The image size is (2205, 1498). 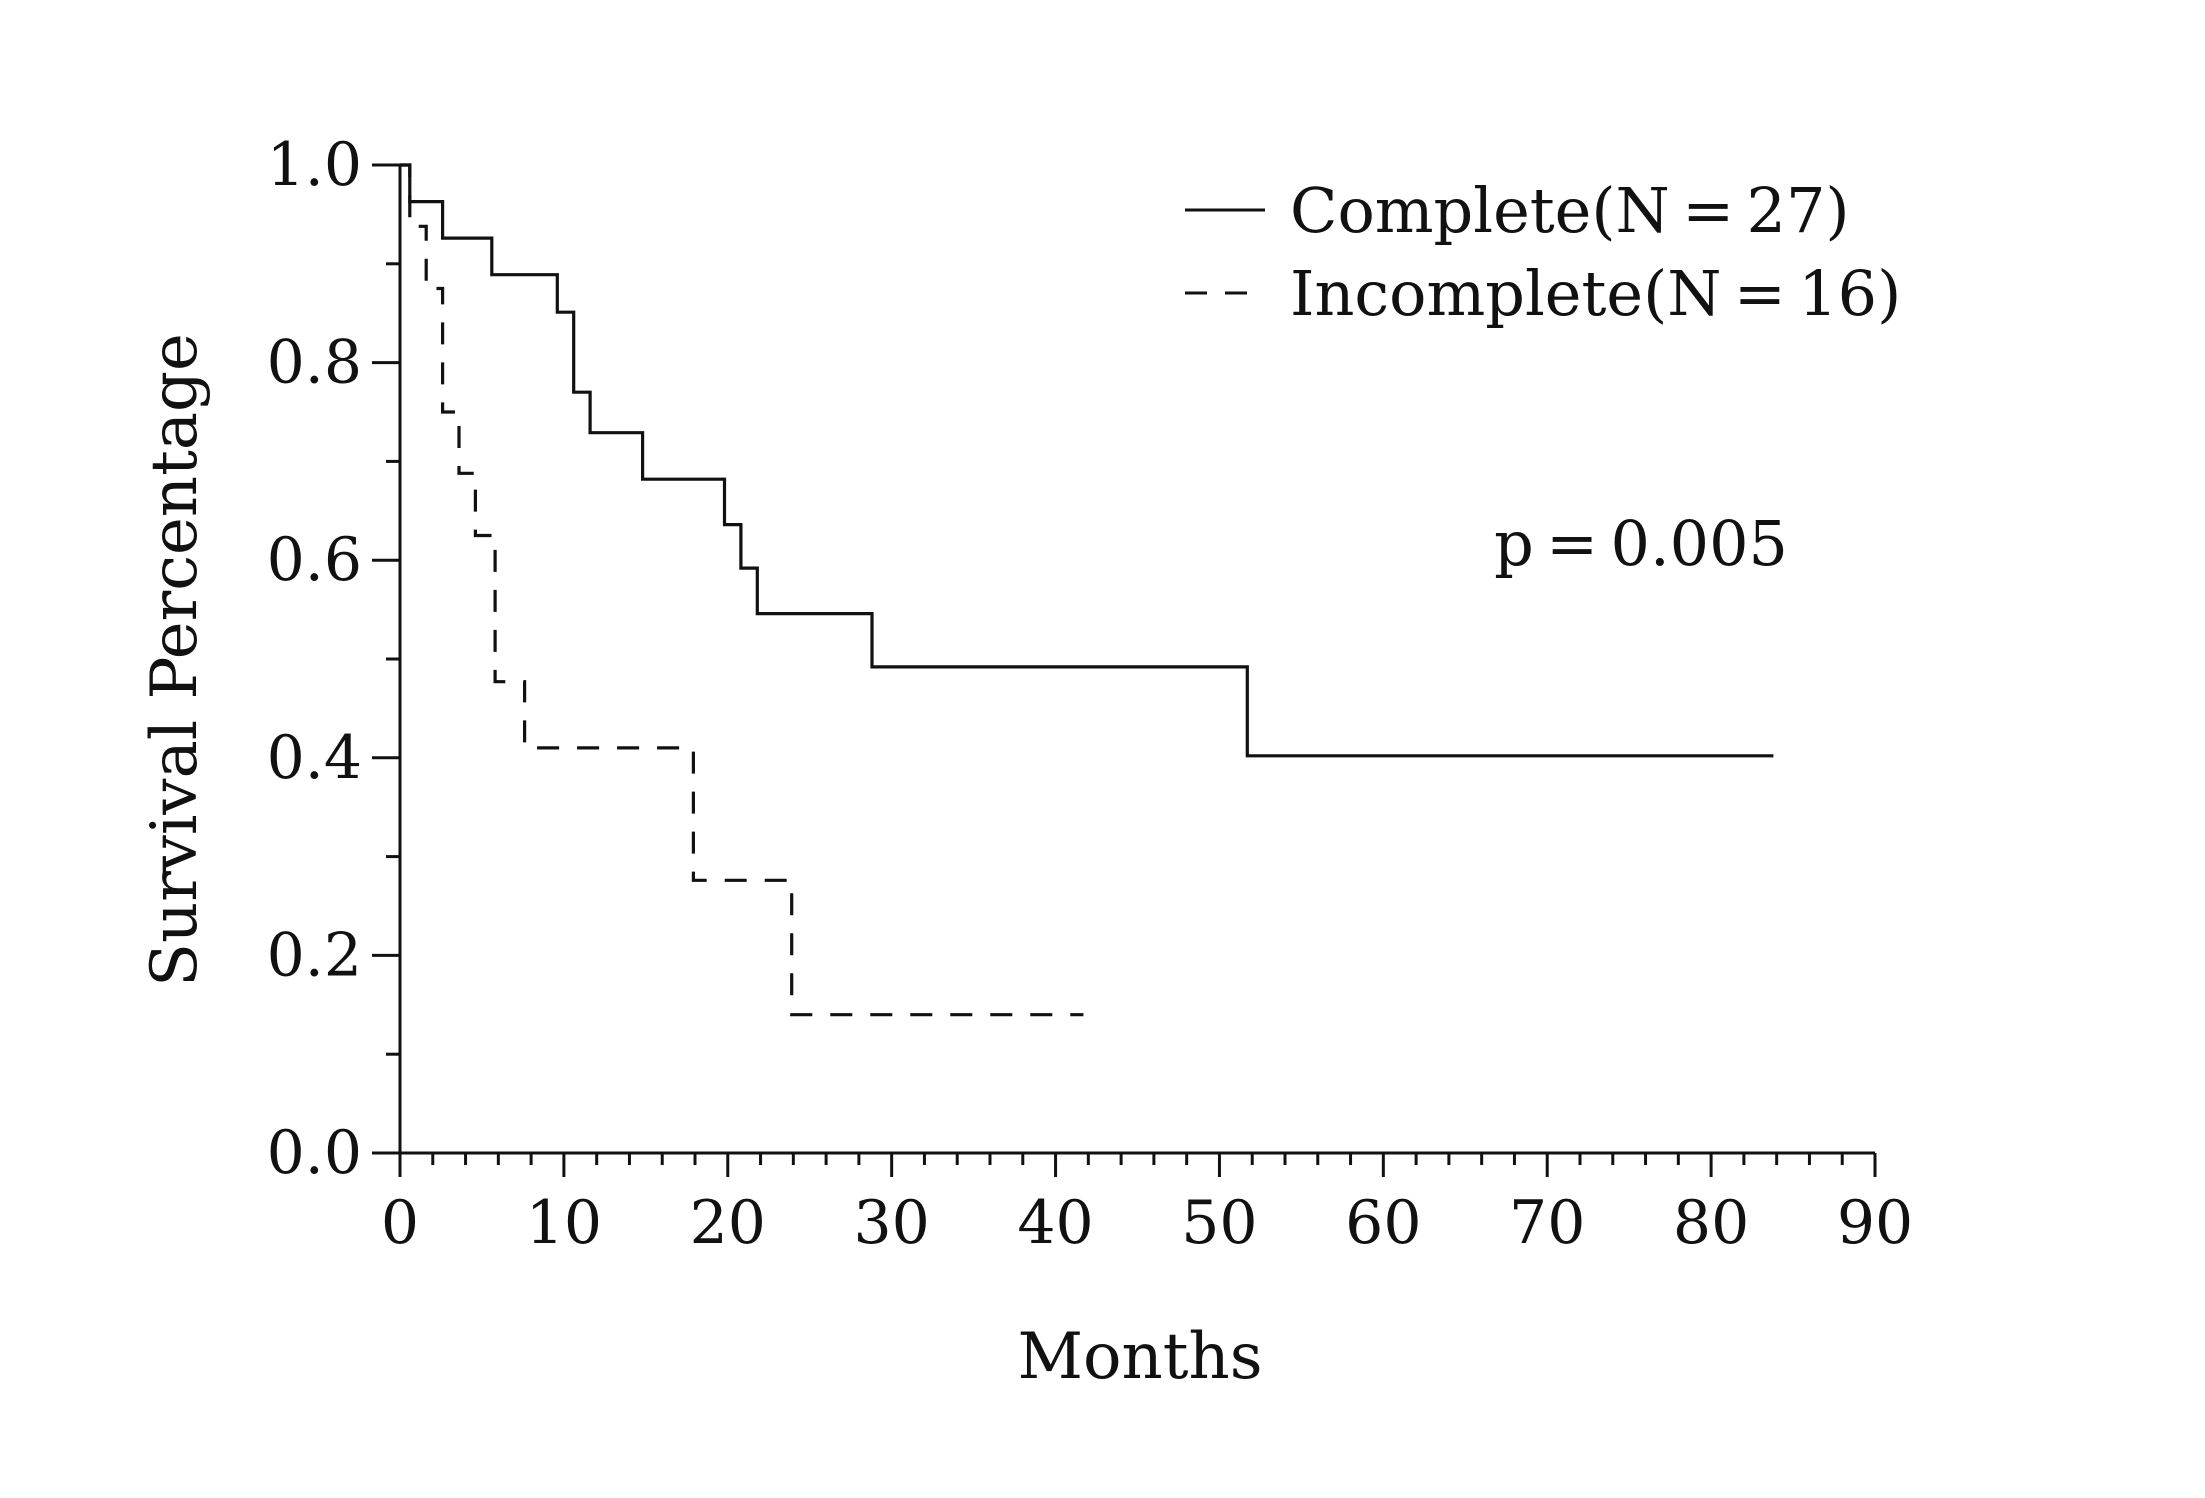 What do you see at coordinates (1147, 1205) in the screenshot?
I see `x-axis-ticks: 0 10 20 30 40 50 60 70 80 90` at bounding box center [1147, 1205].